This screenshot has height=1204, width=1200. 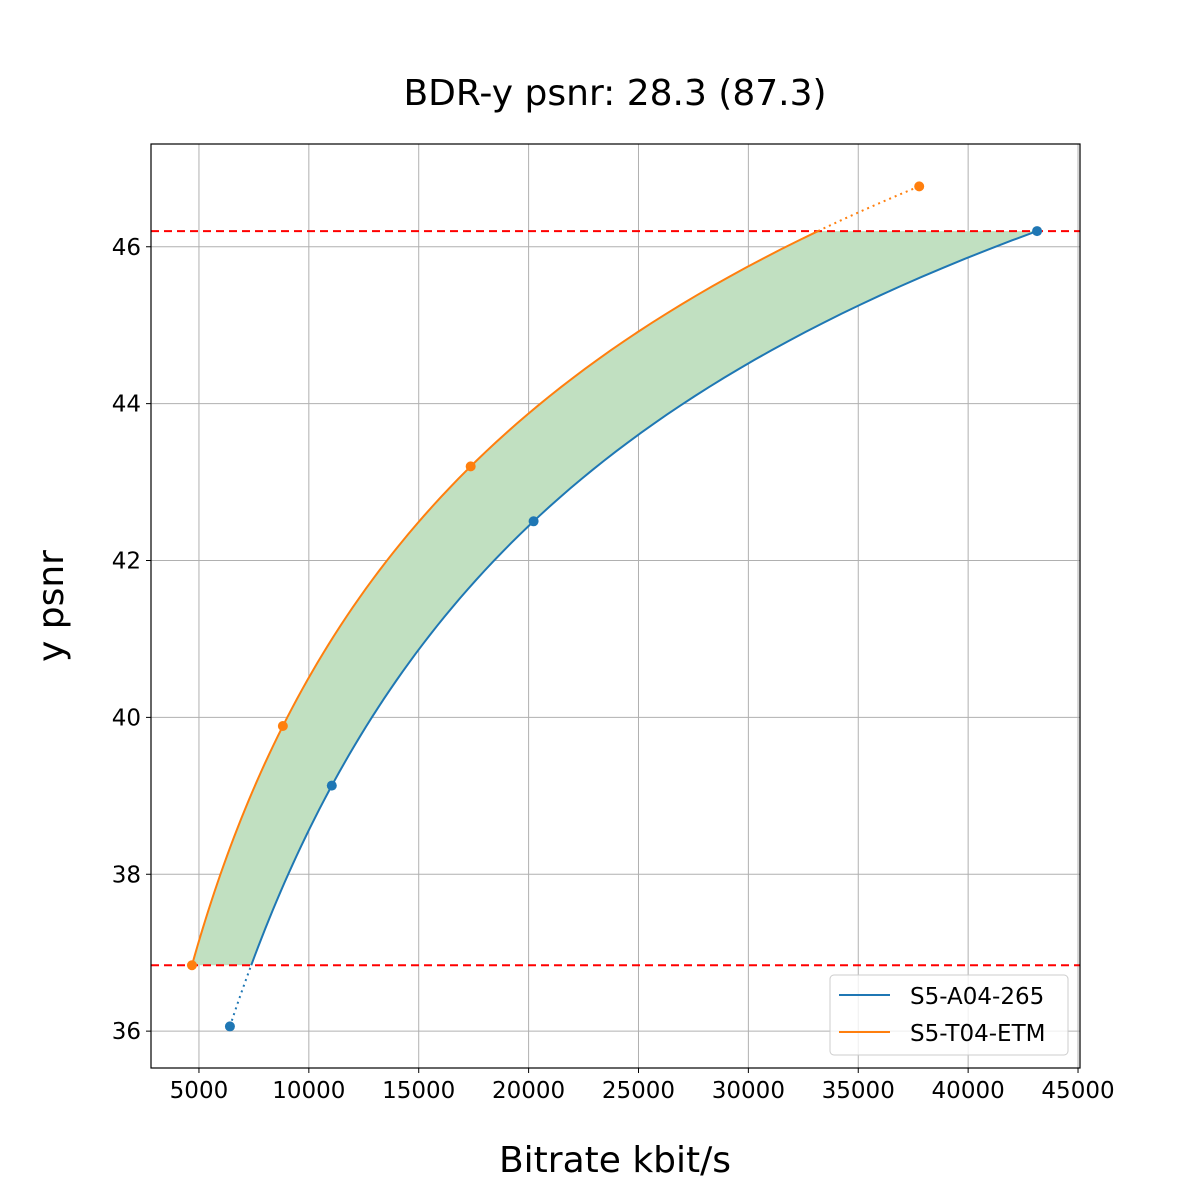 I want to click on legend-label-1: S5-A04-265, so click(x=977, y=997).